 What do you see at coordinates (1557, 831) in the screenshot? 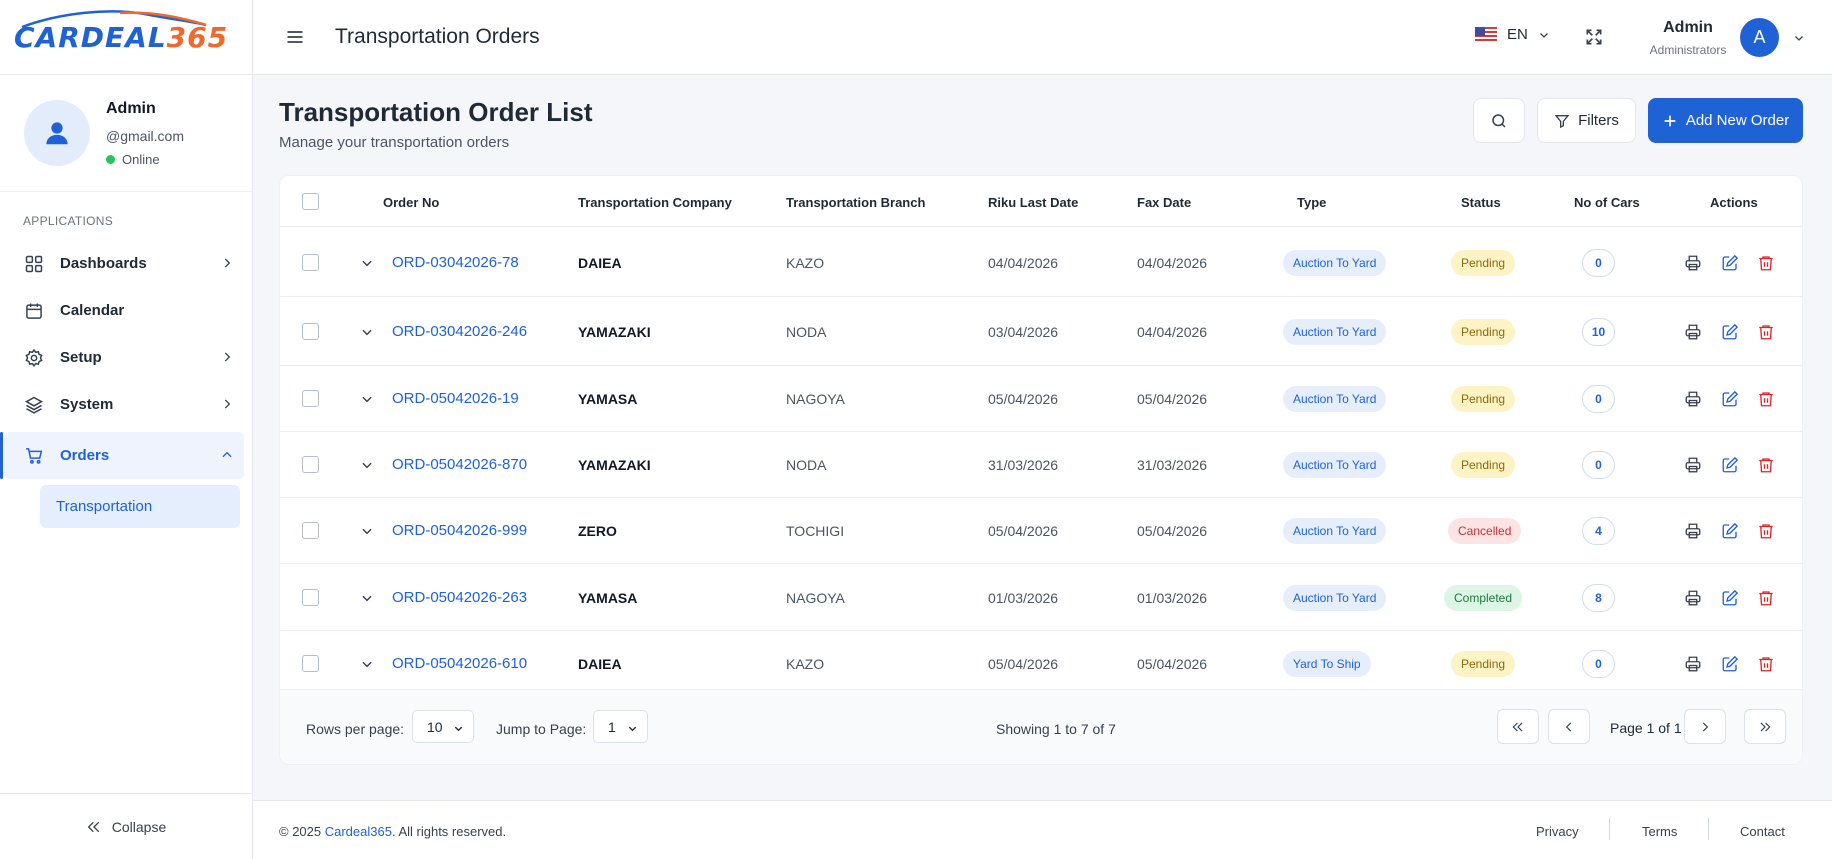
I see `footer-link-privacy: Privacy` at bounding box center [1557, 831].